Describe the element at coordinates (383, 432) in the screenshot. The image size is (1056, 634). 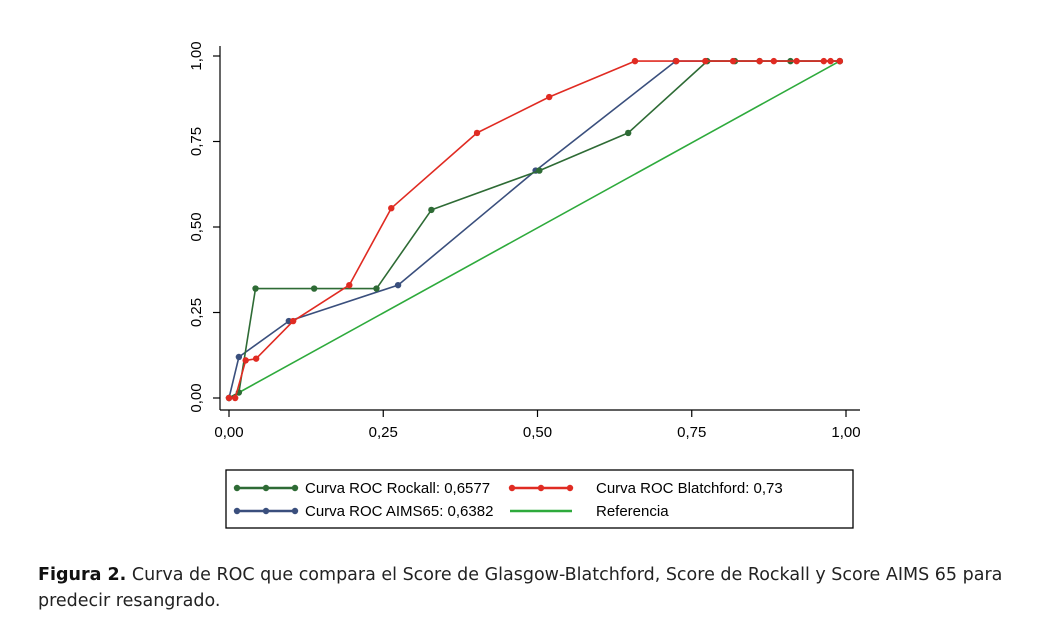
I see `x-tick-label: 0,25` at that location.